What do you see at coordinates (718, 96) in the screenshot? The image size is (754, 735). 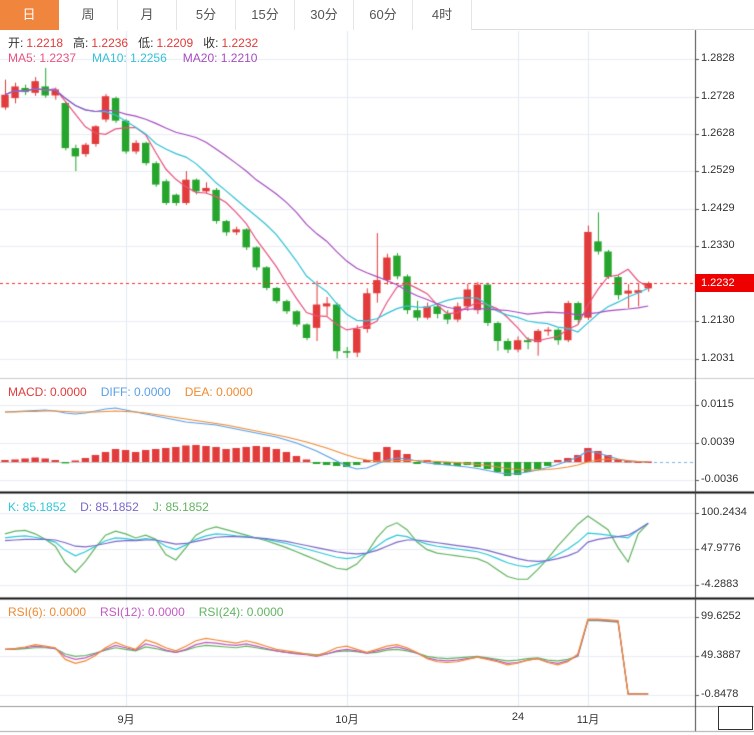 I see `price-tick-1.2728: 1.2728` at bounding box center [718, 96].